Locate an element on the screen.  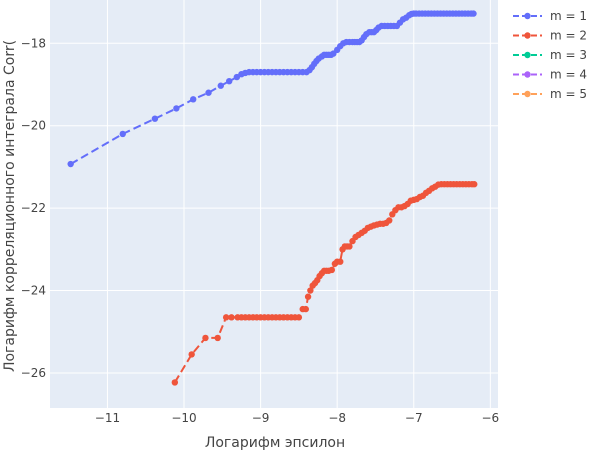
y-tick-label: −24 is located at coordinates (33, 291).